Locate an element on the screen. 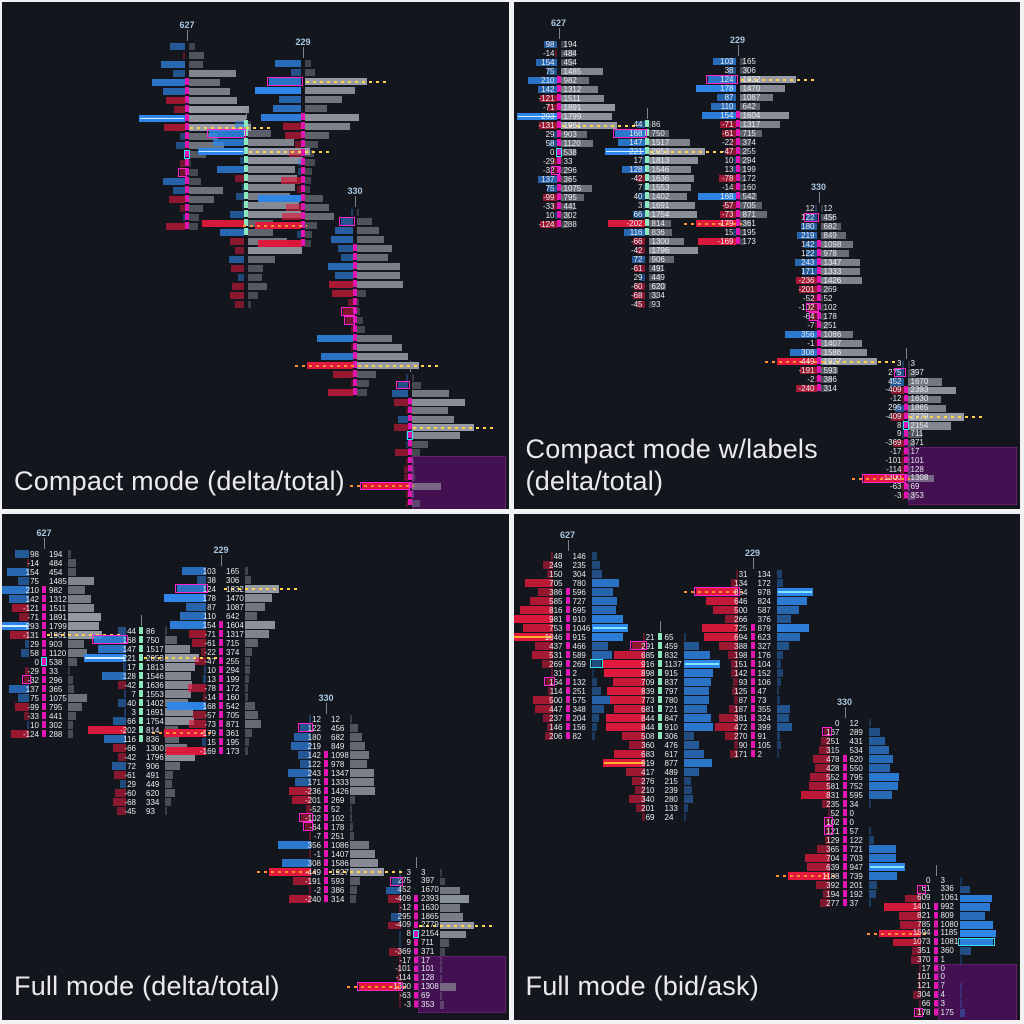  delta-value: 98 is located at coordinates (34, 554).